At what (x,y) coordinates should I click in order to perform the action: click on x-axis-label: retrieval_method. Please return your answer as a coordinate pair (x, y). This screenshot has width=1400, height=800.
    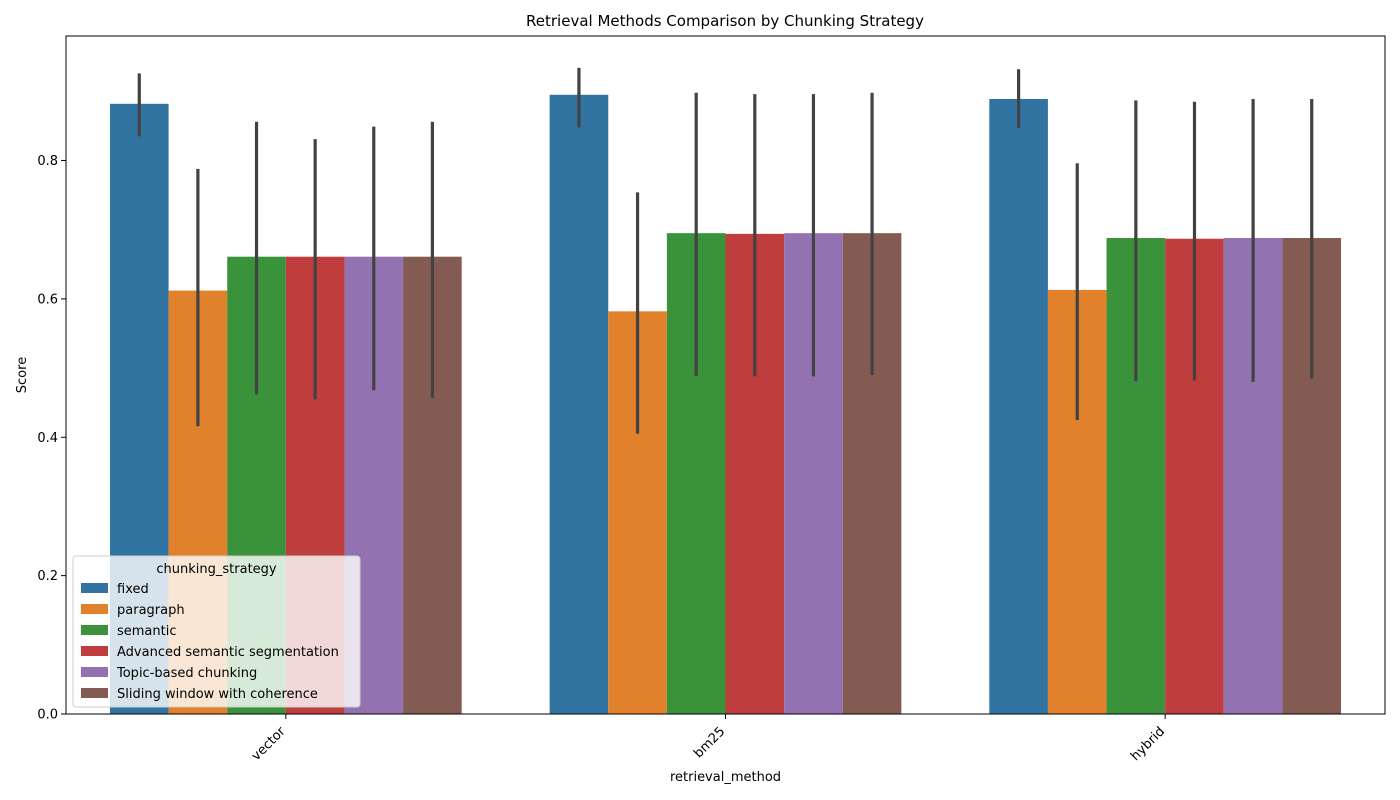
    Looking at the image, I should click on (725, 777).